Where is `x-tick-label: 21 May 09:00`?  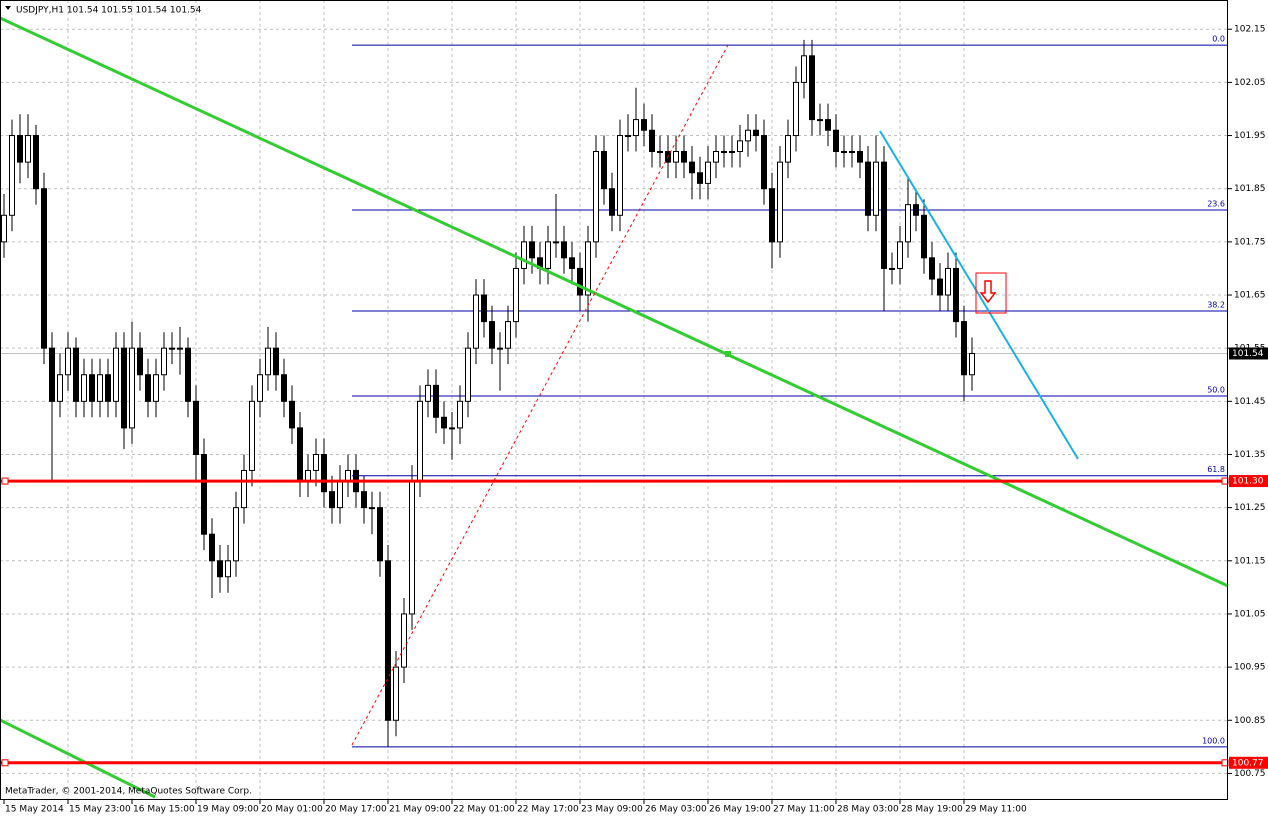
x-tick-label: 21 May 09:00 is located at coordinates (420, 810).